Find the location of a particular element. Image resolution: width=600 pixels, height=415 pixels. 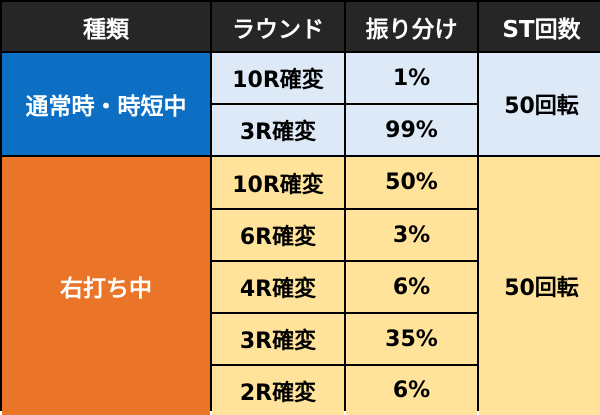

header-st-count: ST回数 is located at coordinates (539, 26).